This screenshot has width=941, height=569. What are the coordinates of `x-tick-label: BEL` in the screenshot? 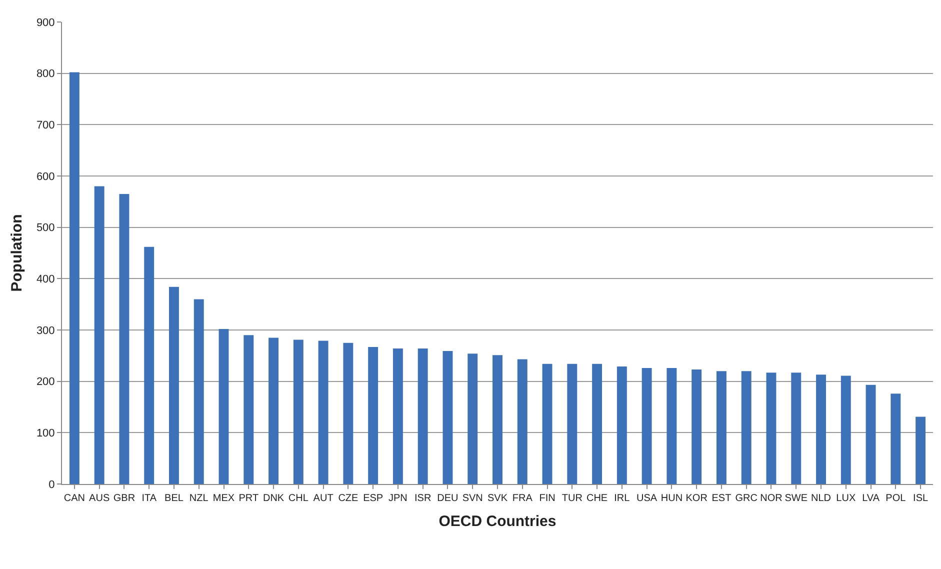 It's located at (174, 498).